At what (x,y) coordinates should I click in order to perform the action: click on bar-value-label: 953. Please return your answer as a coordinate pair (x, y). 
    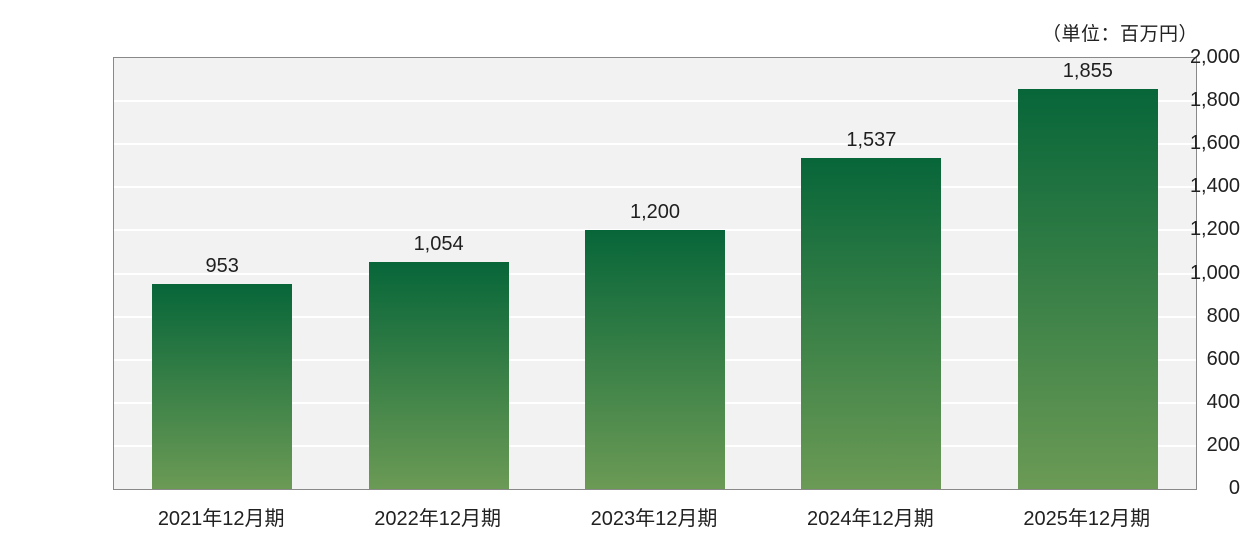
    Looking at the image, I should click on (222, 265).